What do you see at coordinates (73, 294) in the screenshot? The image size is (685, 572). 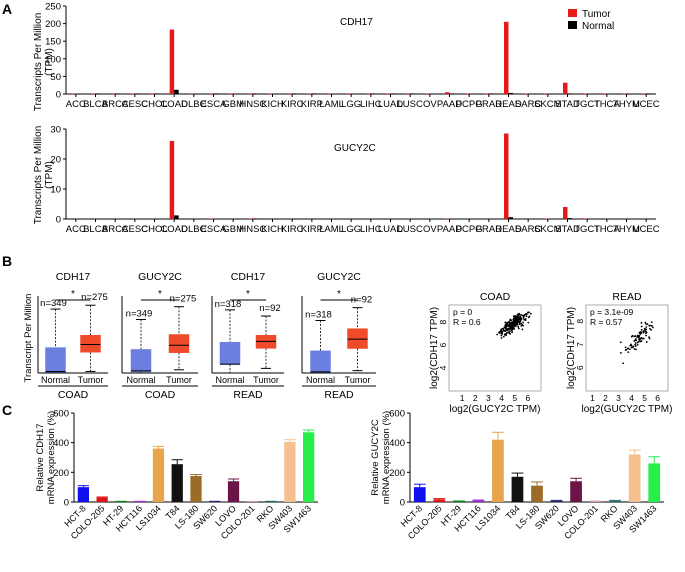 I see `significance-star: *` at bounding box center [73, 294].